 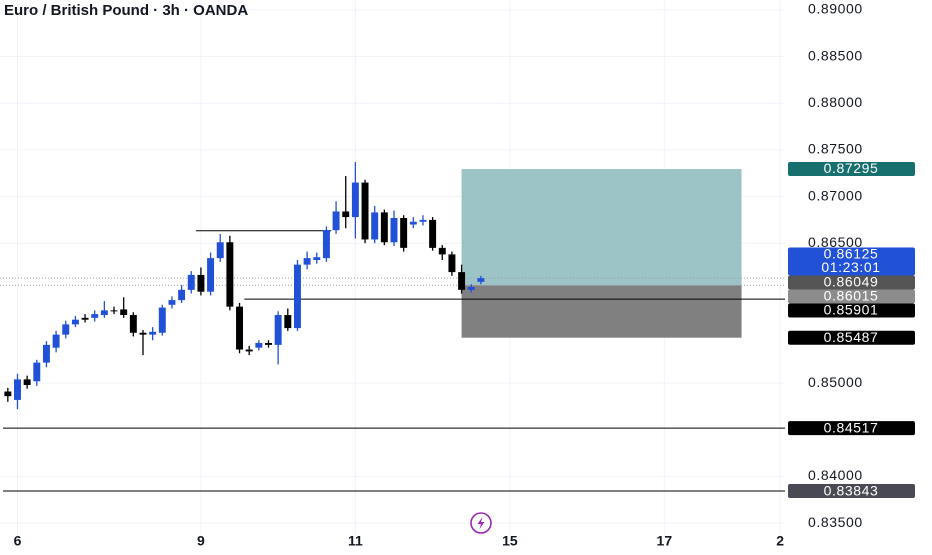 I want to click on y-tick-label: 0.85000, so click(x=835, y=382).